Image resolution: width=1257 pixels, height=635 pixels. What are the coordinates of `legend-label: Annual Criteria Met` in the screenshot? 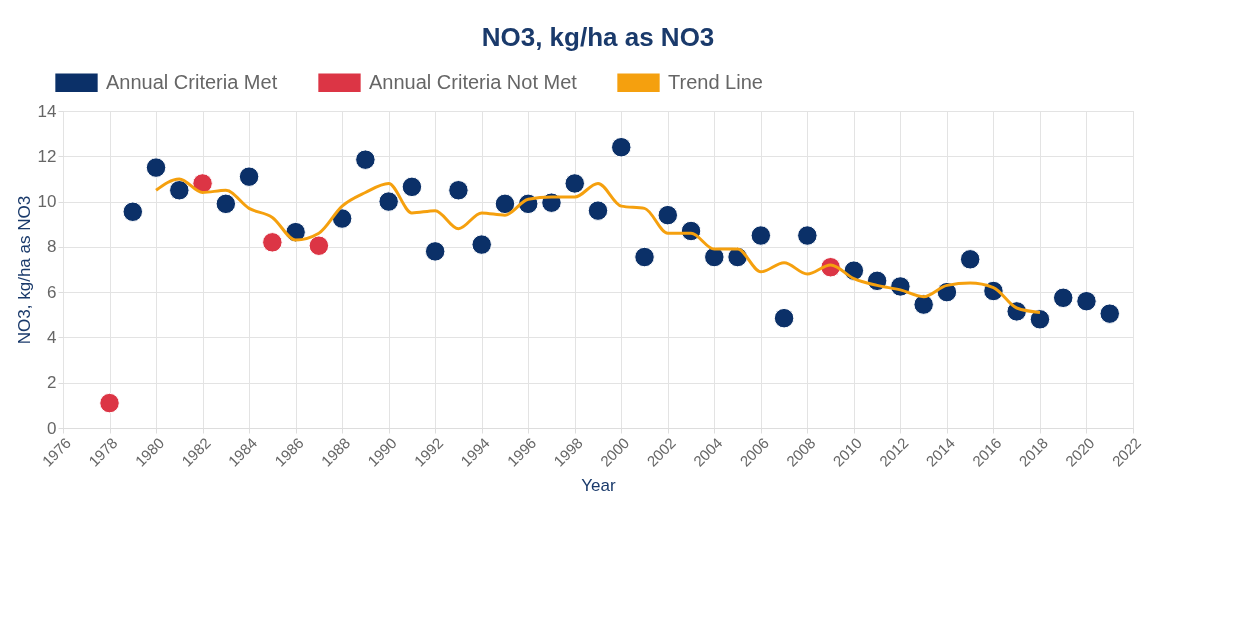 It's located at (192, 81).